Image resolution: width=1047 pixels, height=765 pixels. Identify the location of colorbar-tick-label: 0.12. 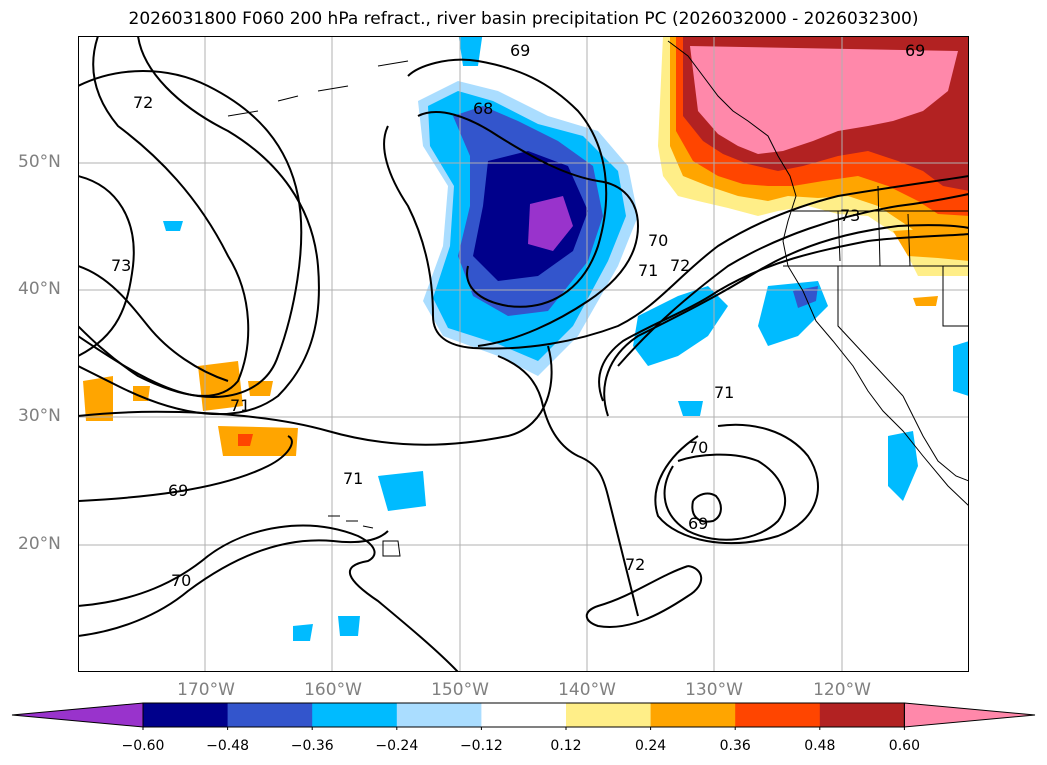
(566, 746).